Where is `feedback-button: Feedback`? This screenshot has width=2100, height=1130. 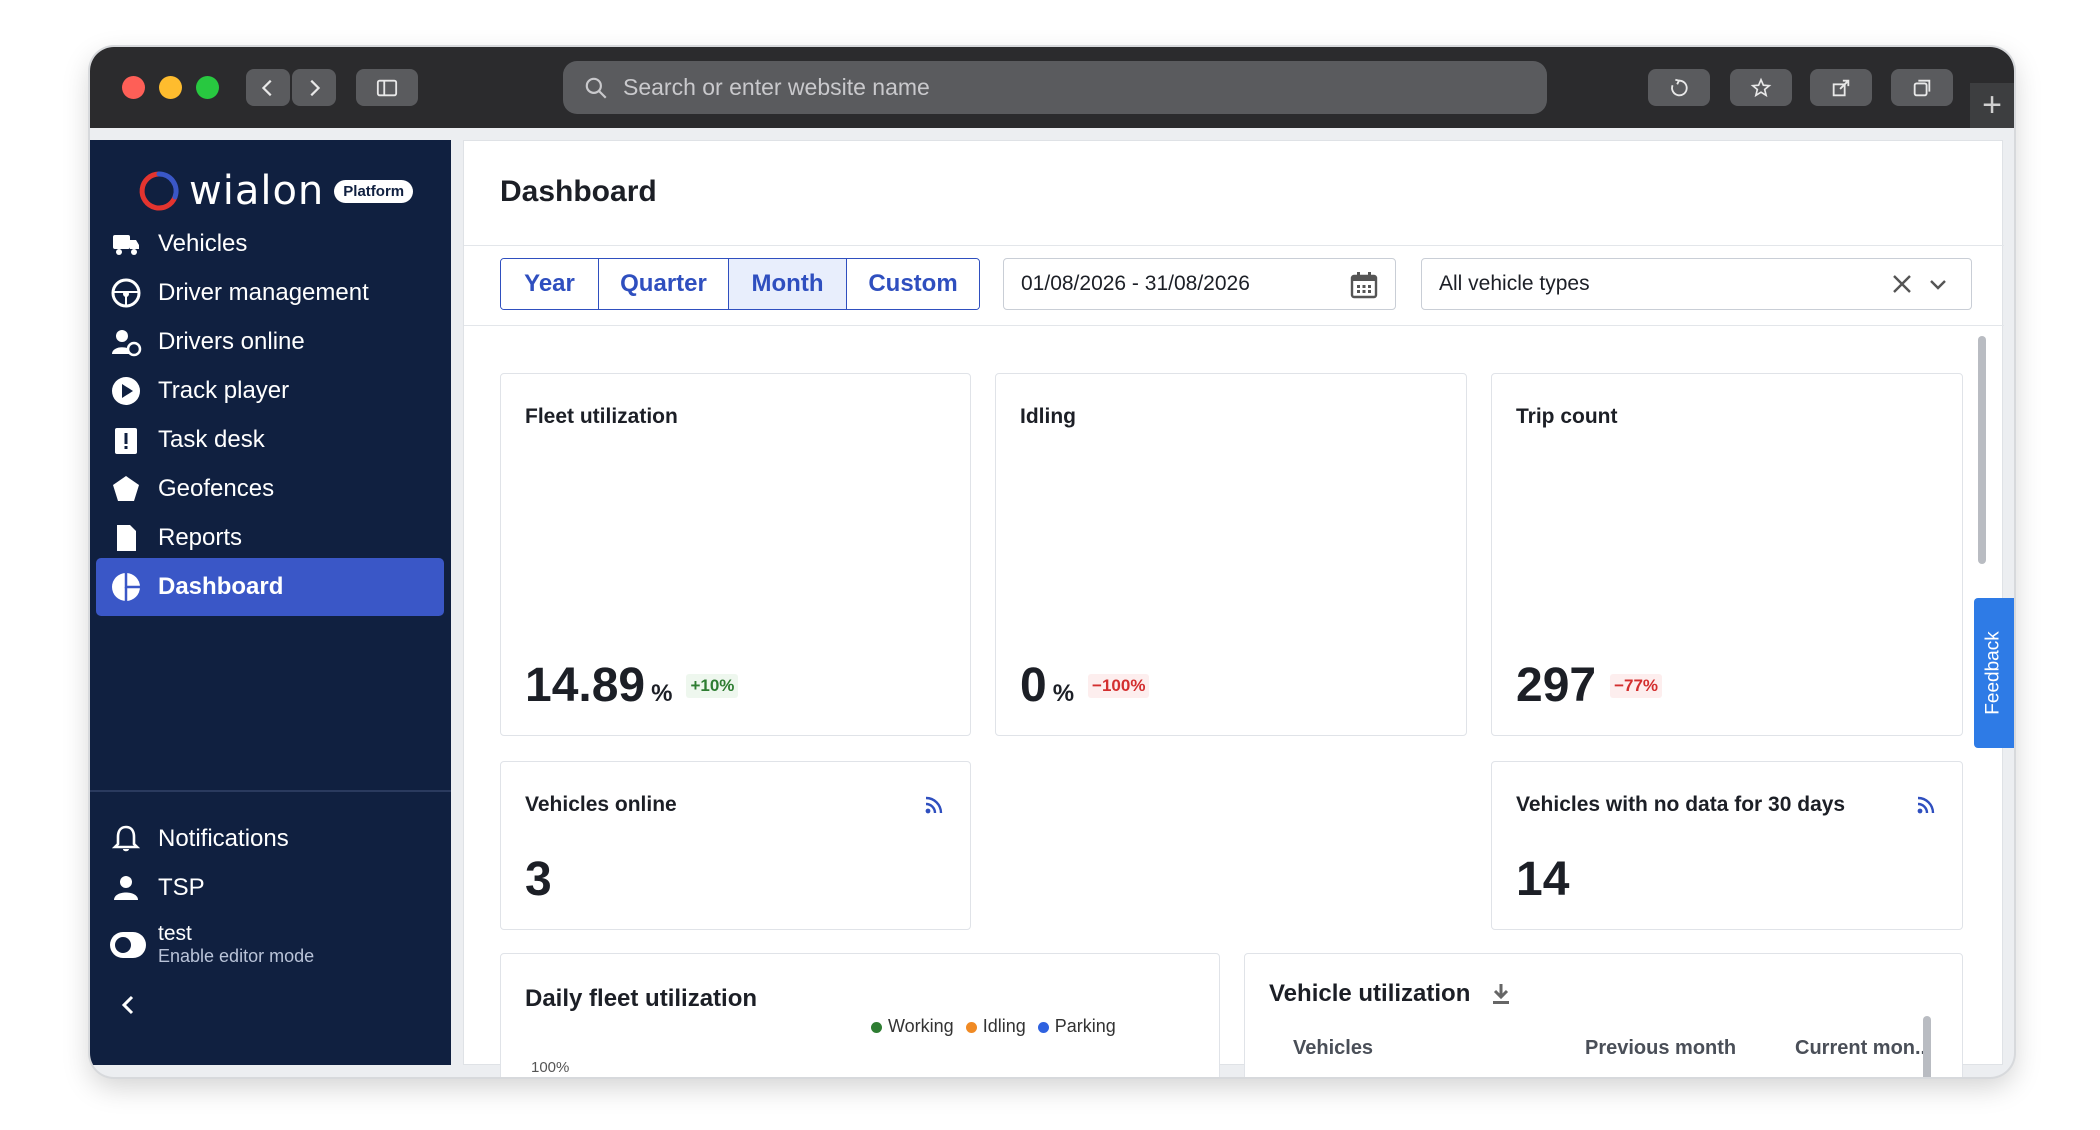 feedback-button: Feedback is located at coordinates (1994, 673).